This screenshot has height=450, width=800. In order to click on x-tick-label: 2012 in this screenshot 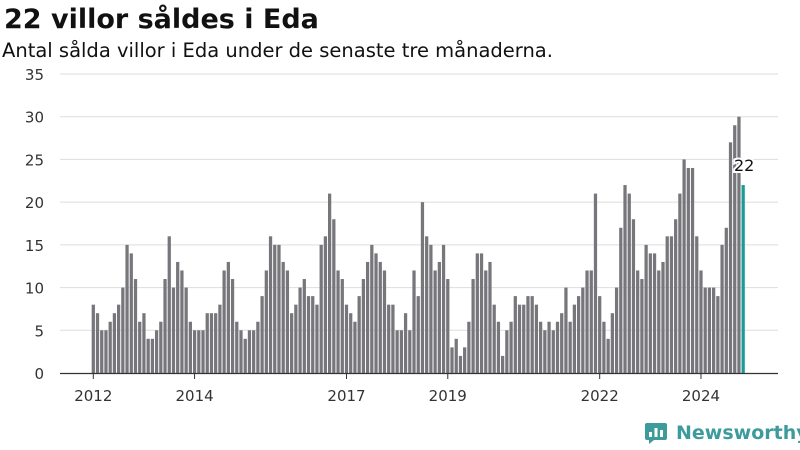, I will do `click(93, 396)`.